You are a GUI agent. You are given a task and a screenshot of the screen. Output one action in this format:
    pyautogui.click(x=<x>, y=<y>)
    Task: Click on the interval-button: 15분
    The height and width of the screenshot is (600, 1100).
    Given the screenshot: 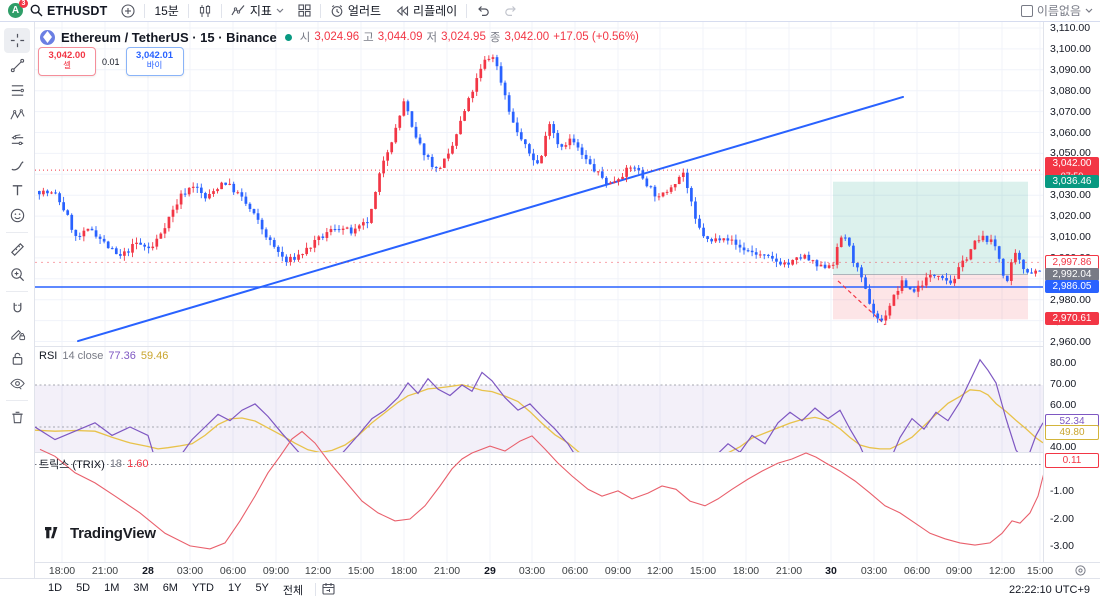 What is the action you would take?
    pyautogui.click(x=166, y=11)
    